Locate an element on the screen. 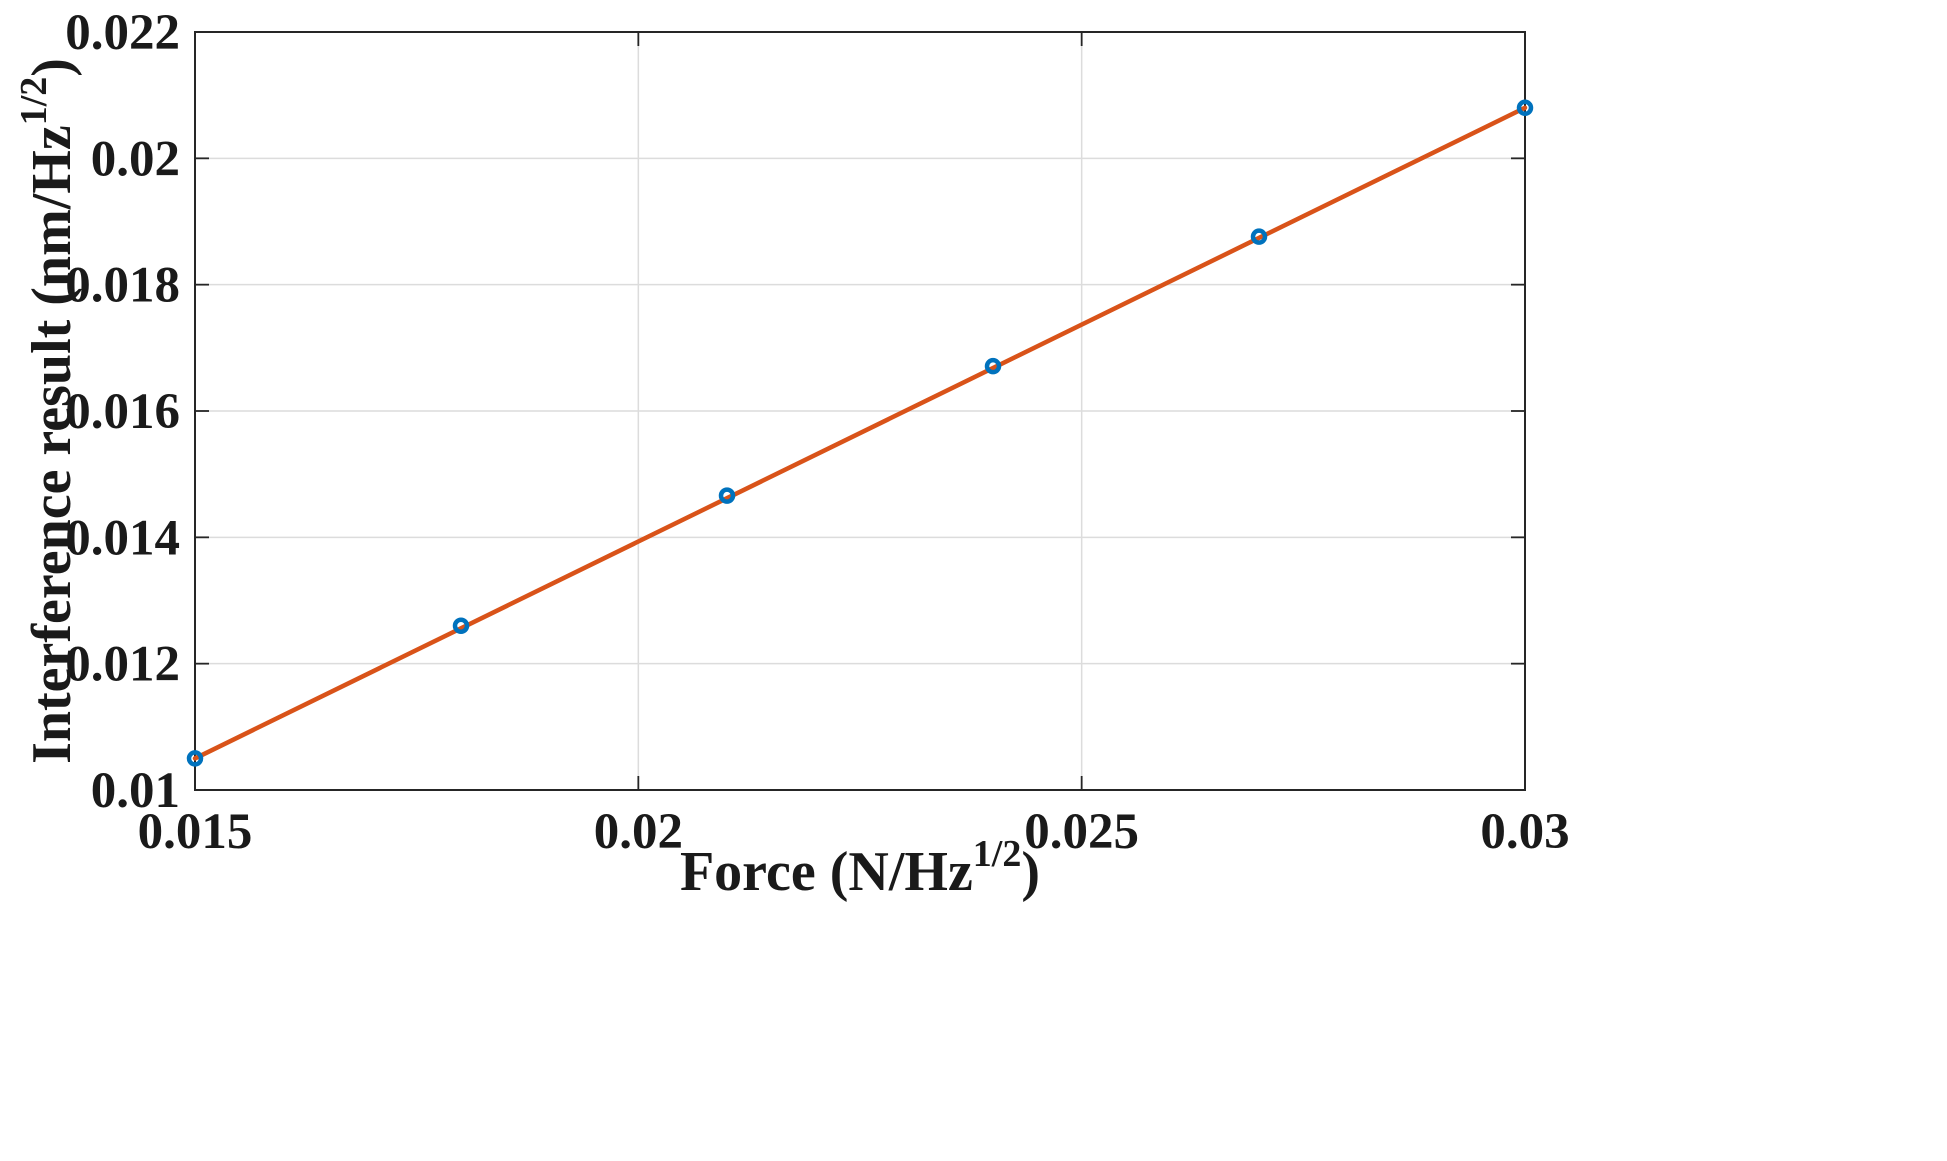 The width and height of the screenshot is (1947, 1161). y-tick-label: 0.016 is located at coordinates (122, 412).